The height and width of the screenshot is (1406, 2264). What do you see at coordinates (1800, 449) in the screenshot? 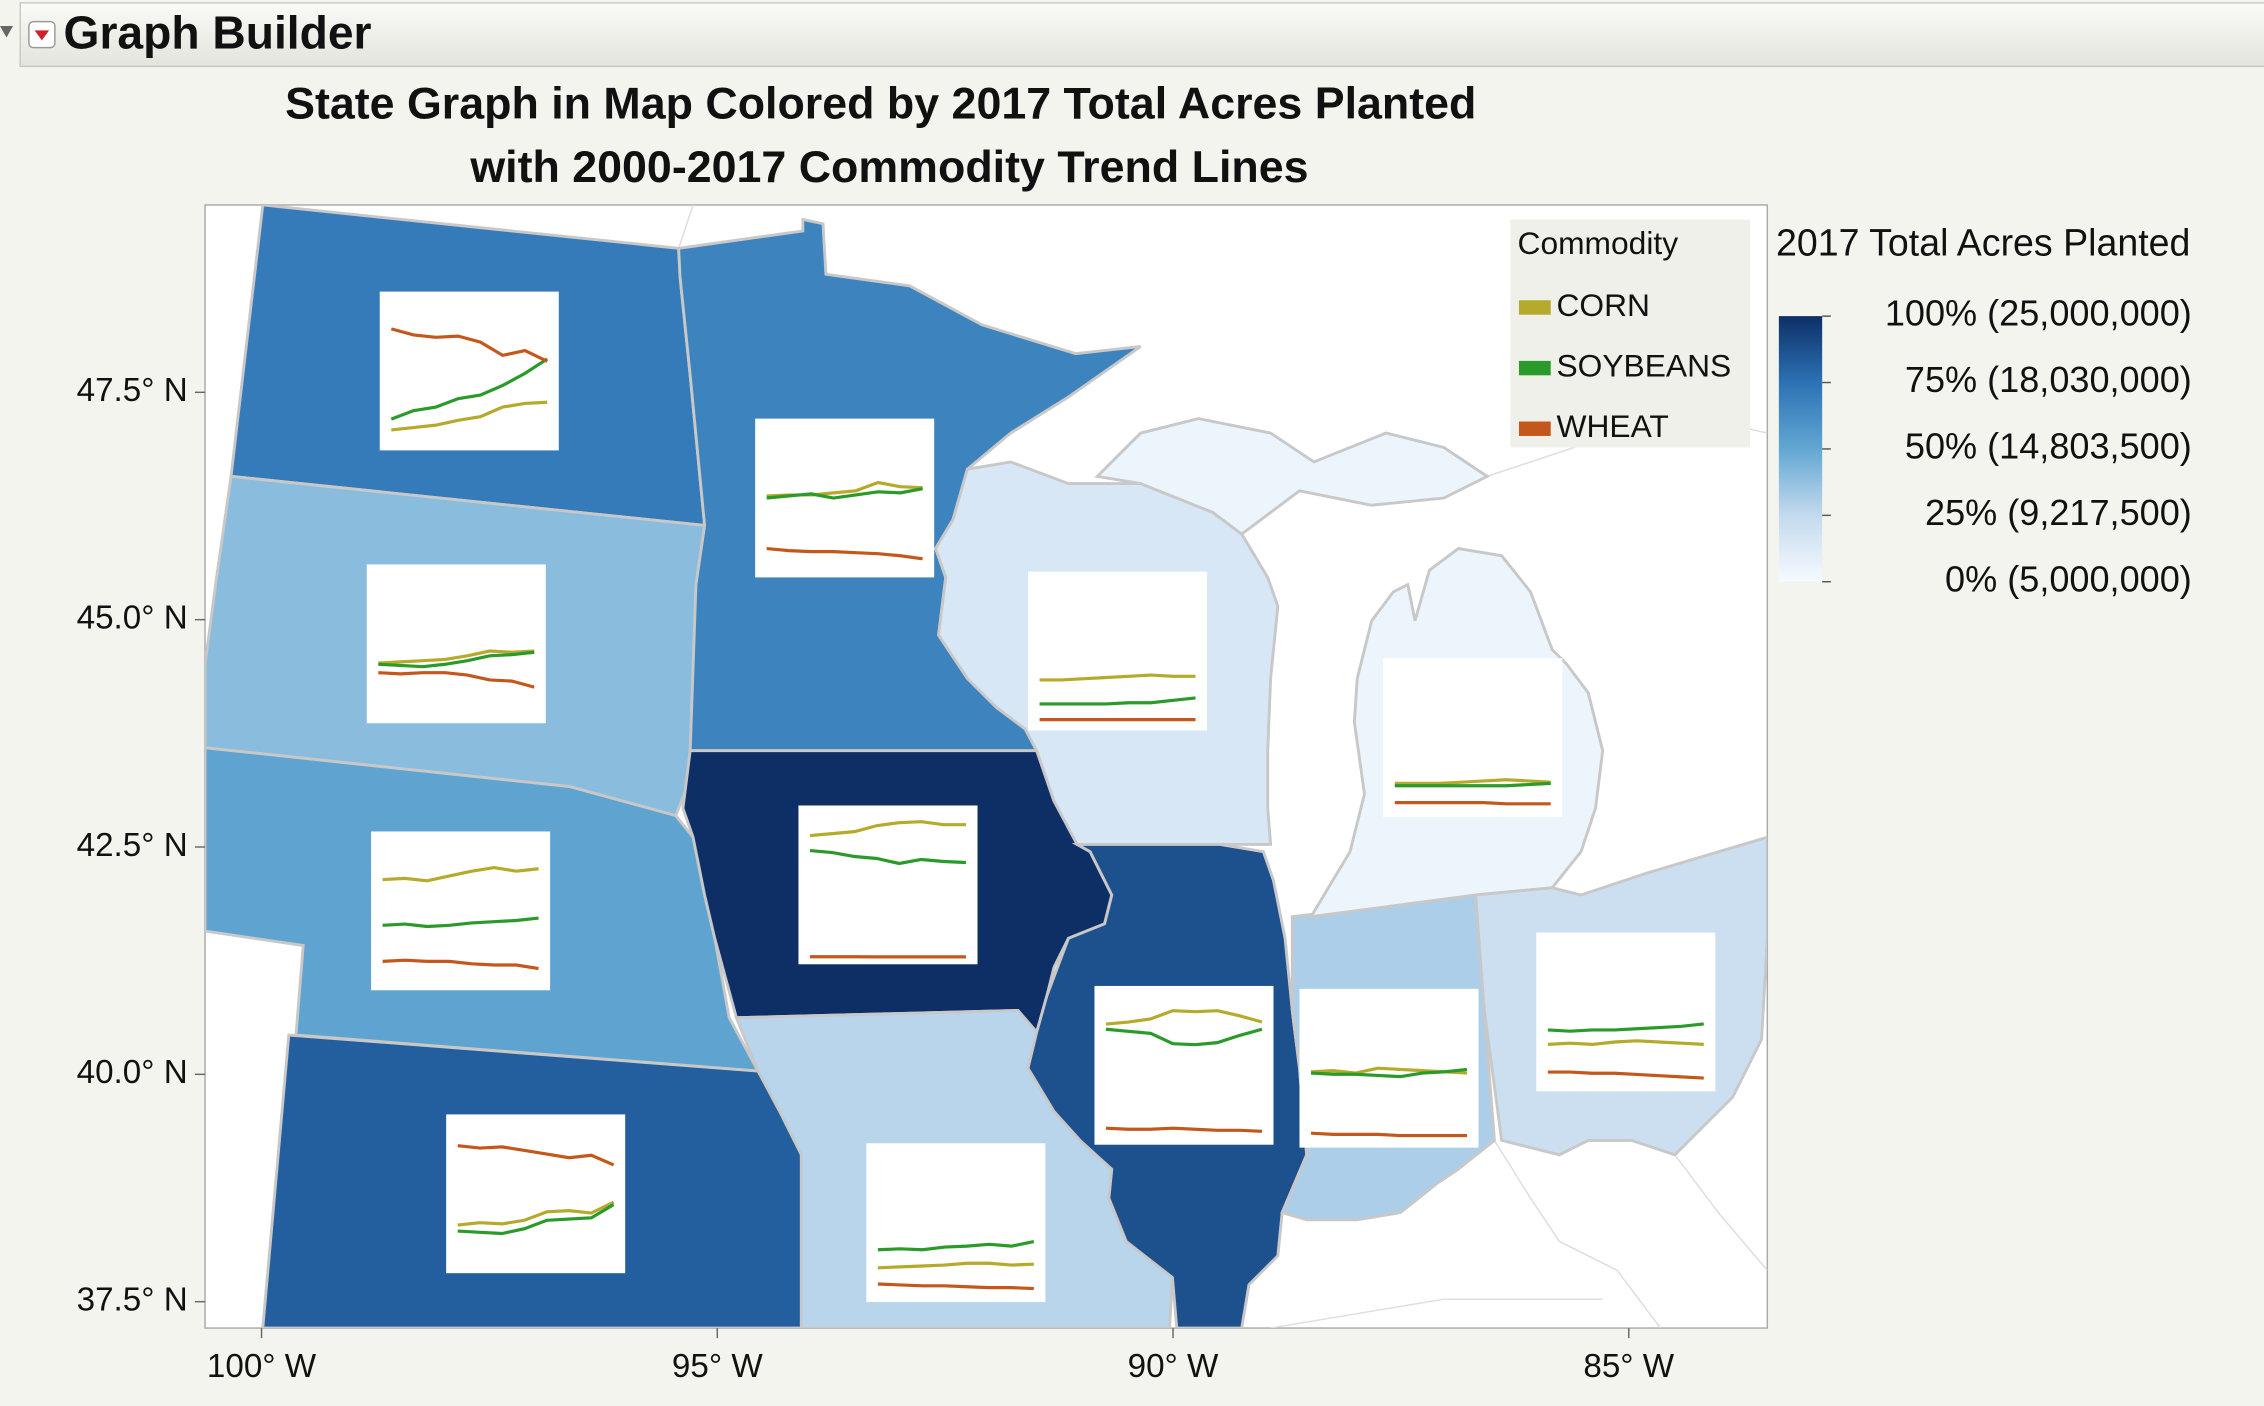
I see `color-scale-bar` at bounding box center [1800, 449].